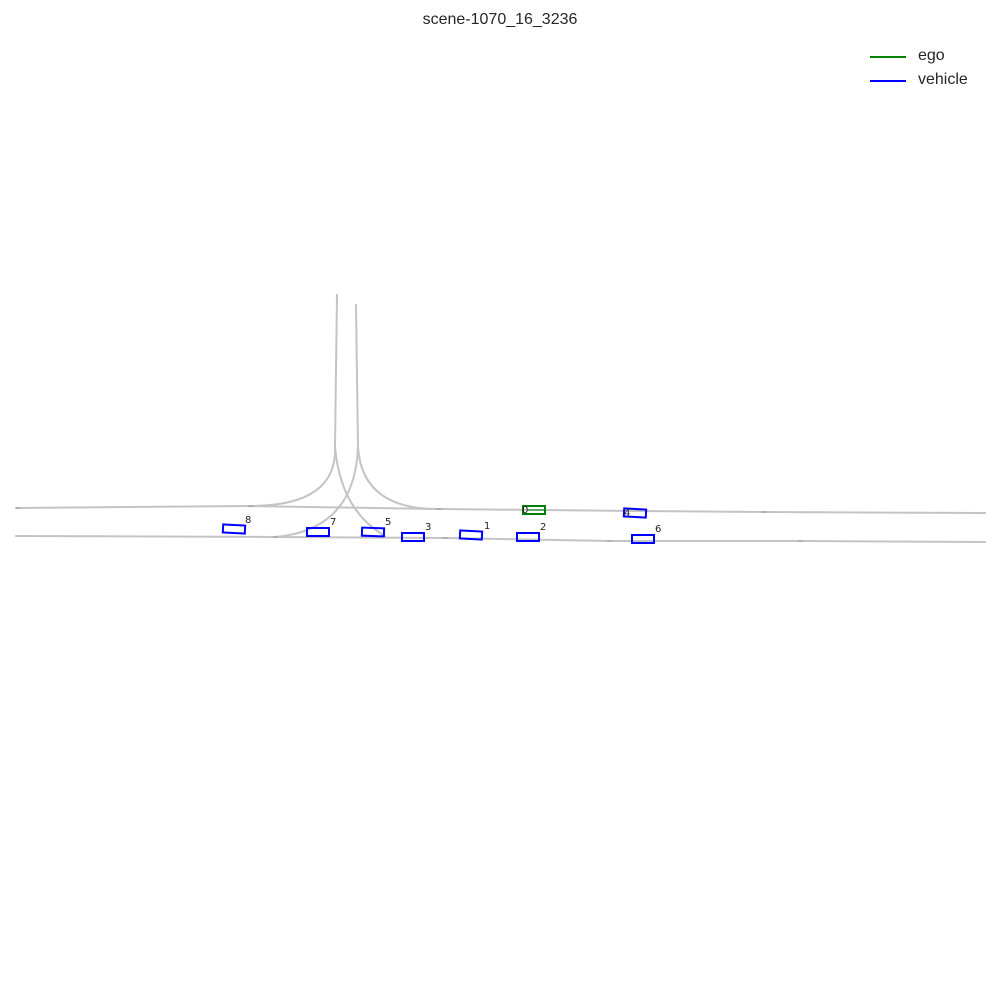 Image resolution: width=1000 pixels, height=1000 pixels. What do you see at coordinates (627, 513) in the screenshot?
I see `agent-label-4: 4` at bounding box center [627, 513].